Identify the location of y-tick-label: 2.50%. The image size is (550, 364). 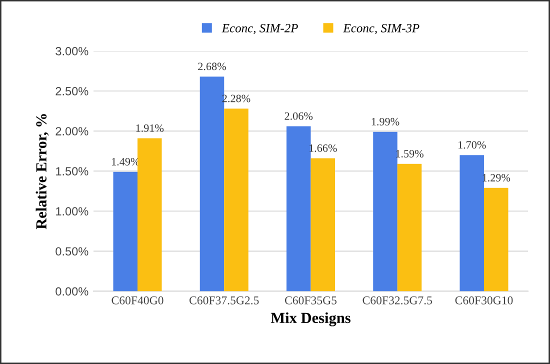
(72, 91).